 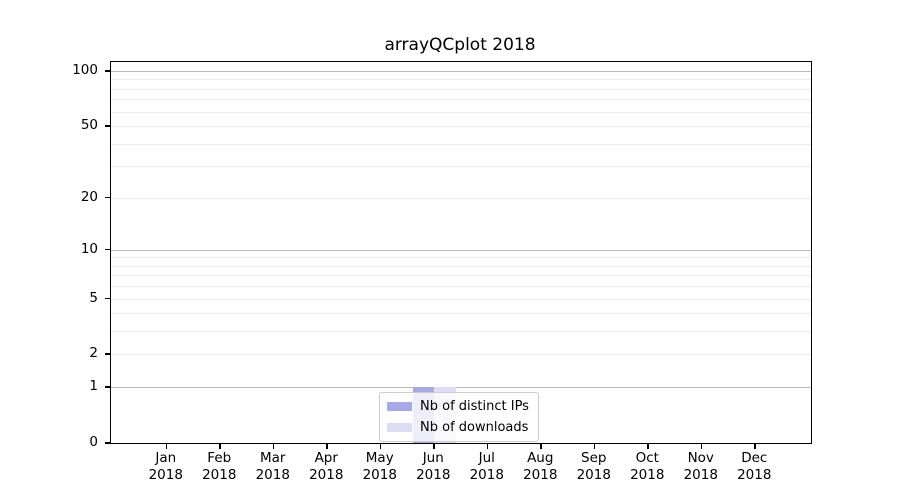 What do you see at coordinates (540, 458) in the screenshot?
I see `x-tick-month: Aug` at bounding box center [540, 458].